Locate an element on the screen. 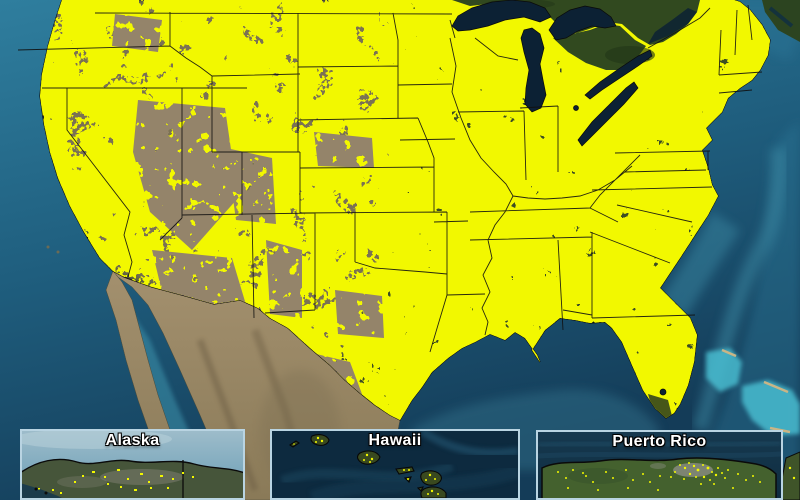 This screenshot has width=800, height=500. island-hawaii is located at coordinates (433, 492).